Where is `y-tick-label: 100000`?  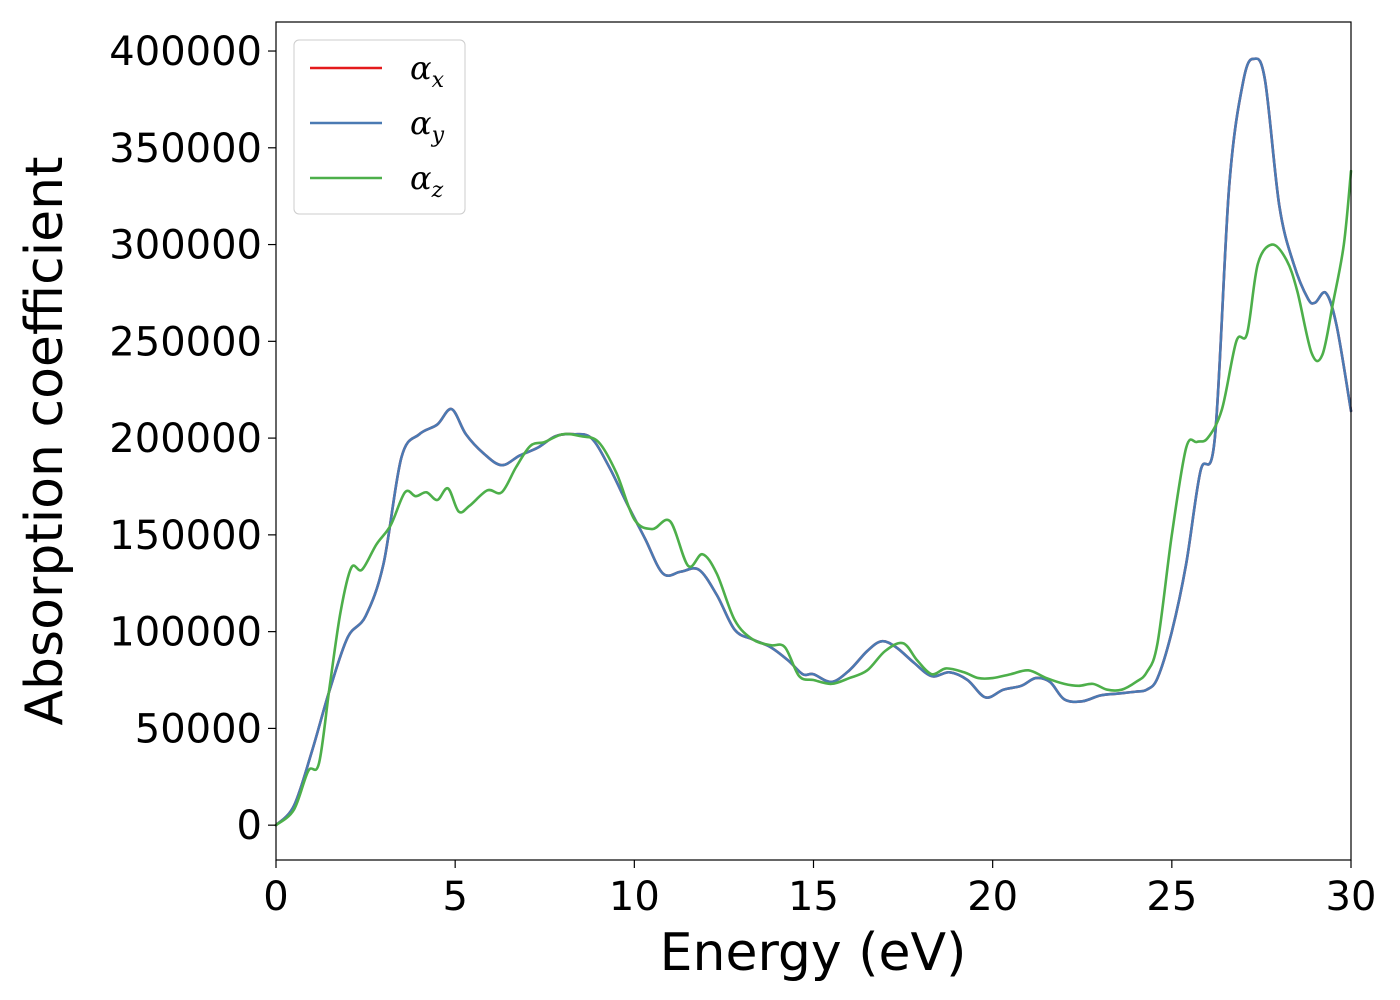
y-tick-label: 100000 is located at coordinates (185, 633).